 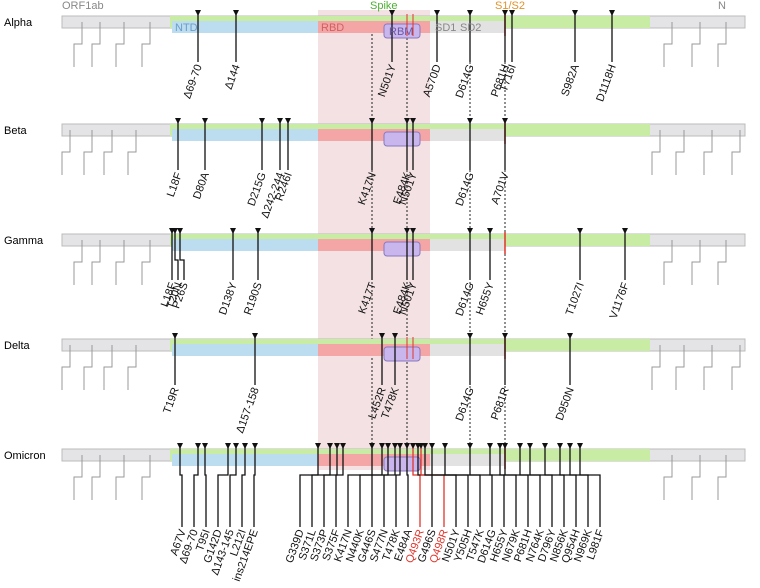 I want to click on sd-domain, so click(x=467, y=27).